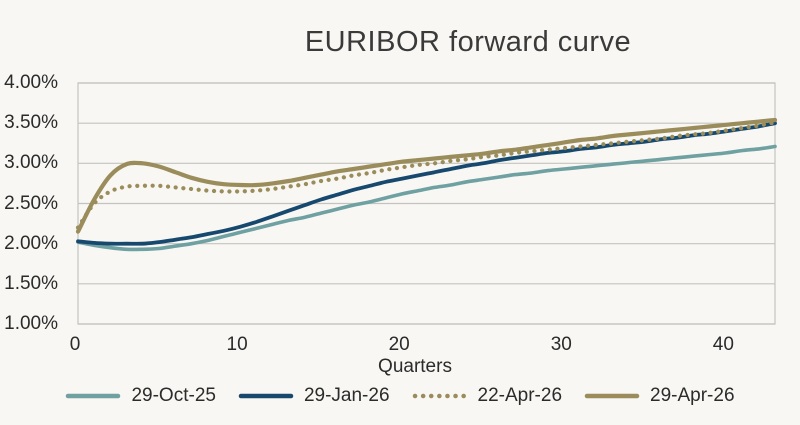 Image resolution: width=800 pixels, height=425 pixels. What do you see at coordinates (31, 323) in the screenshot?
I see `y-axis-tick-label: 1.00%` at bounding box center [31, 323].